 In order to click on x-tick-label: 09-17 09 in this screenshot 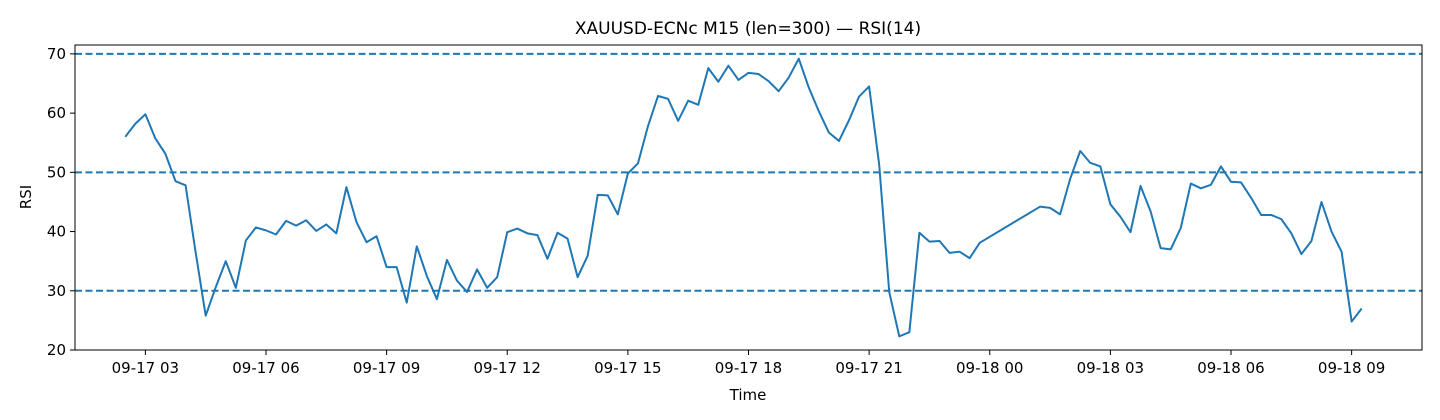, I will do `click(386, 368)`.